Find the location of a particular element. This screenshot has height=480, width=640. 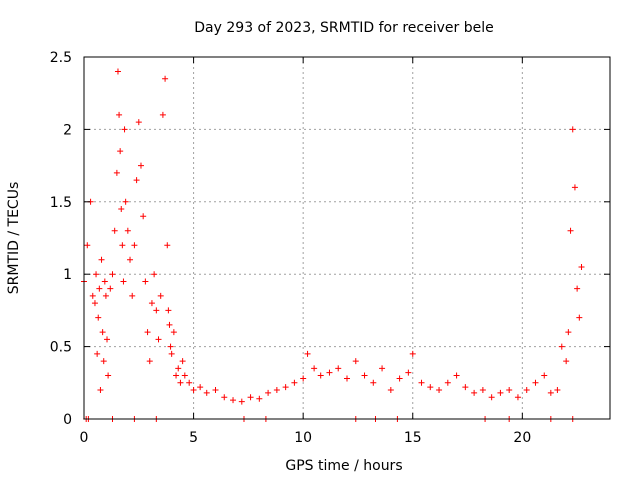

x-tick-label: 0 is located at coordinates (84, 438).